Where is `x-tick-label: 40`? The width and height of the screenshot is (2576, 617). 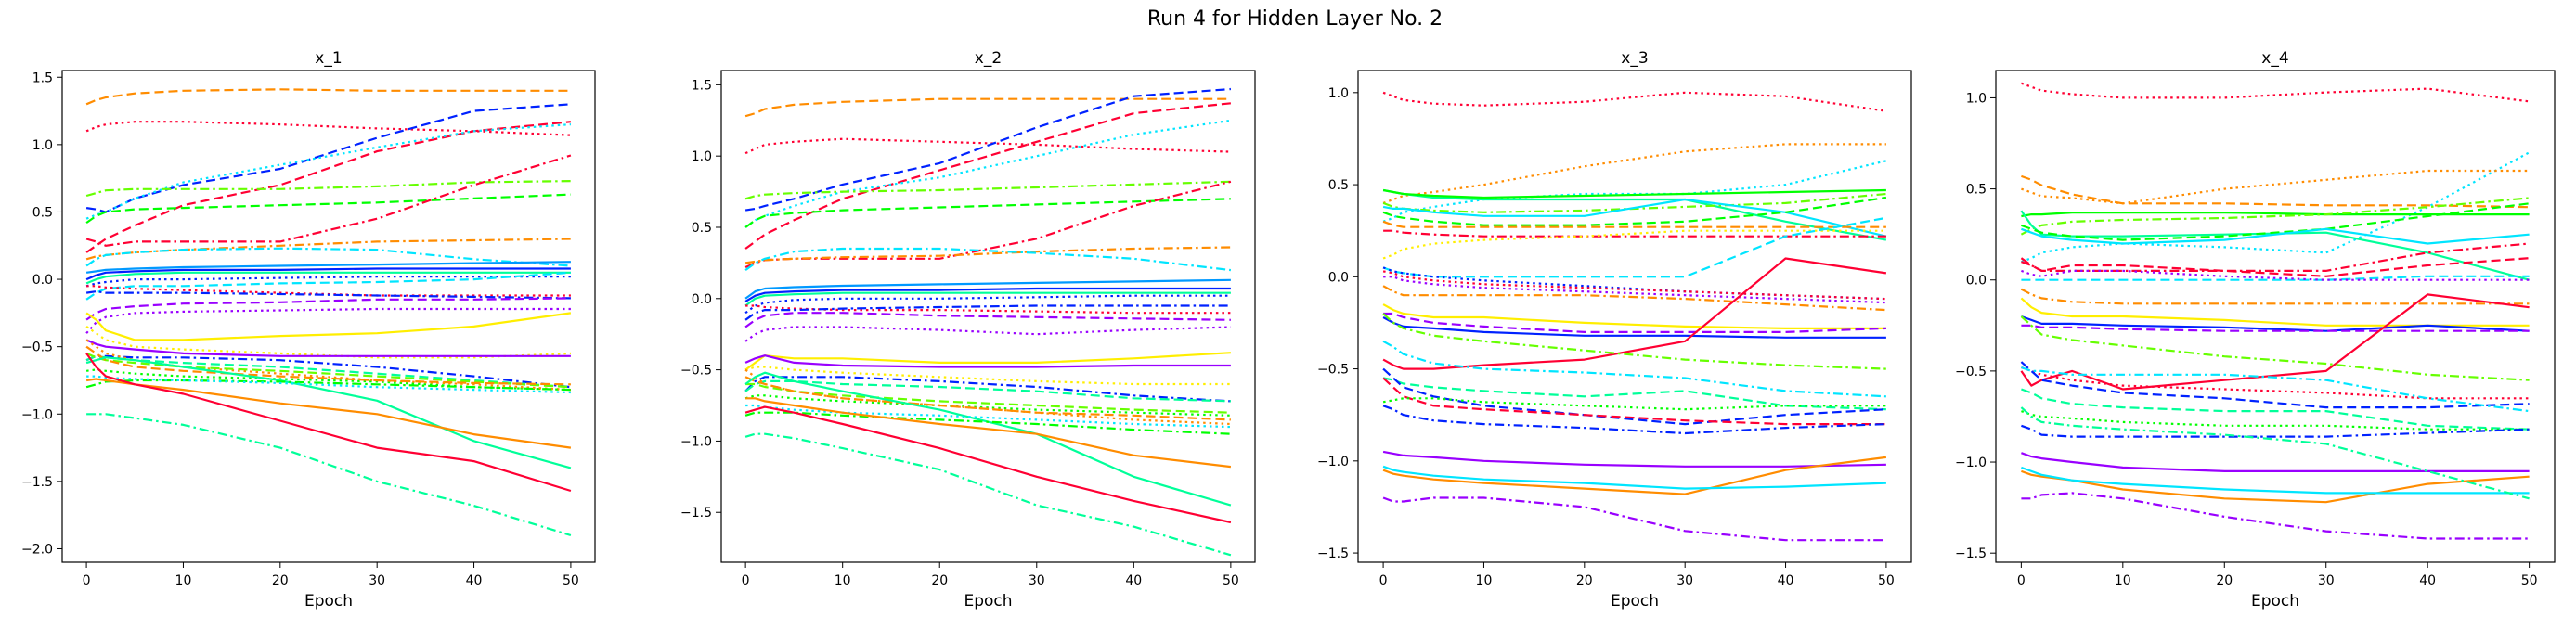 x-tick-label: 40 is located at coordinates (474, 580).